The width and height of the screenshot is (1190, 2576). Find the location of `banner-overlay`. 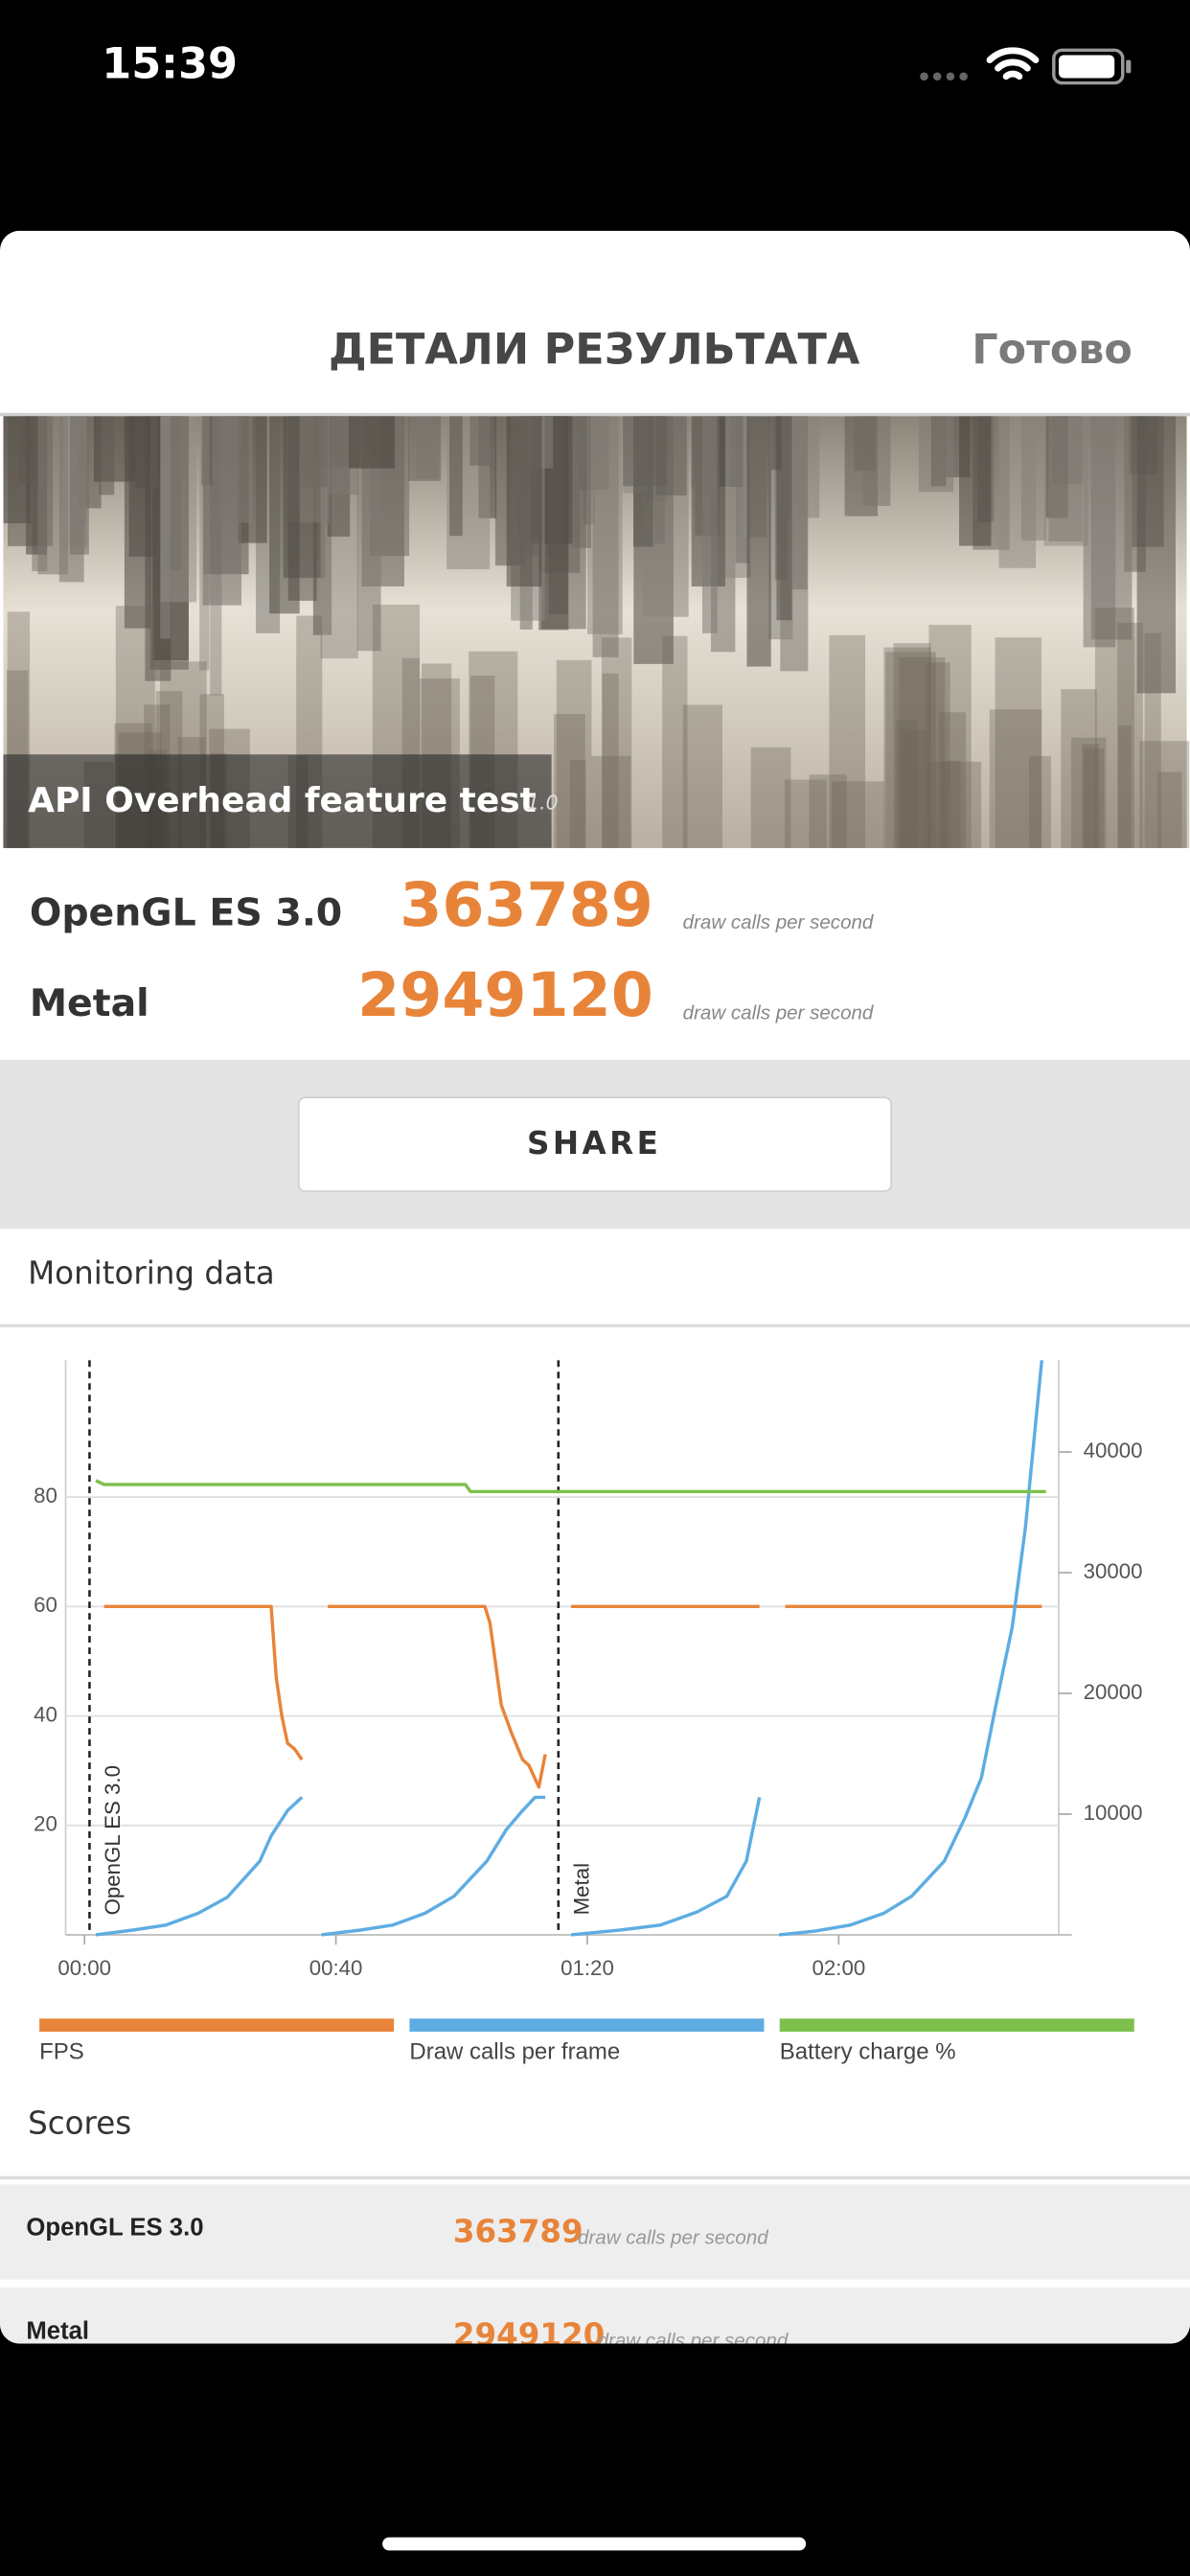

banner-overlay is located at coordinates (278, 801).